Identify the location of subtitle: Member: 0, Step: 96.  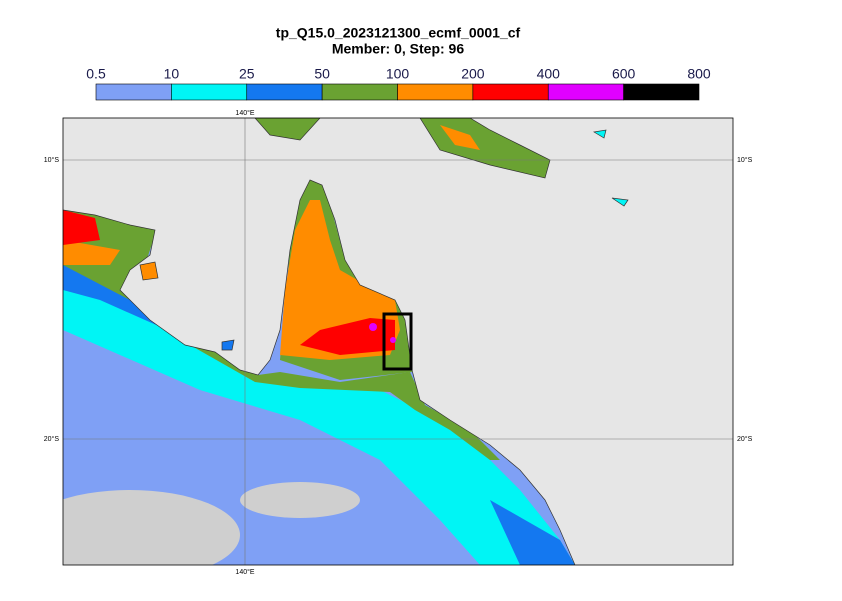
(398, 49).